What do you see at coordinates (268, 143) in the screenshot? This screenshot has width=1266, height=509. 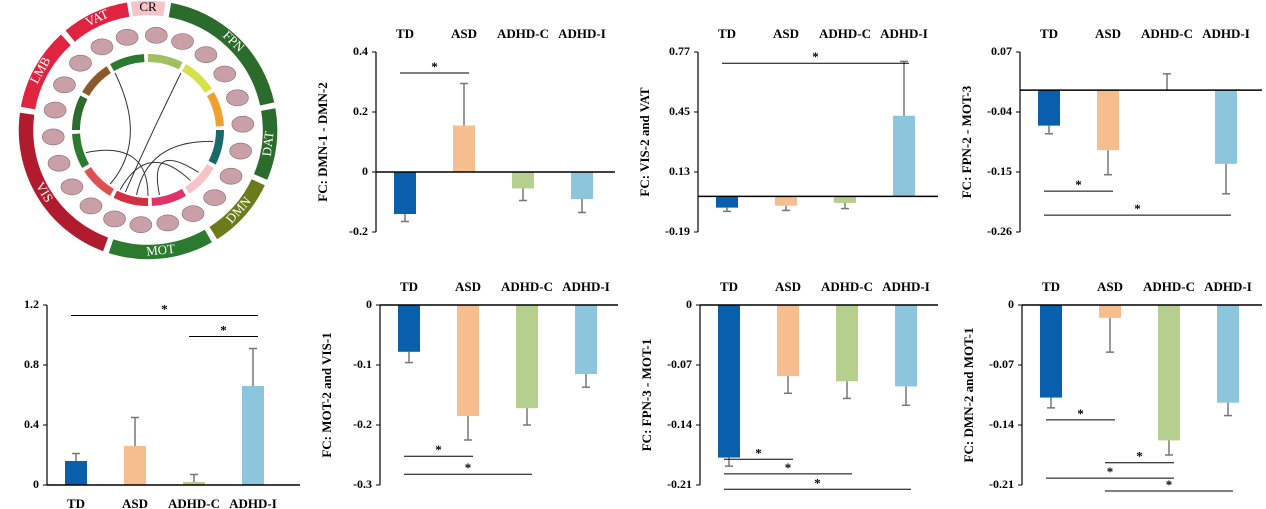 I see `ring-label: DAT` at bounding box center [268, 143].